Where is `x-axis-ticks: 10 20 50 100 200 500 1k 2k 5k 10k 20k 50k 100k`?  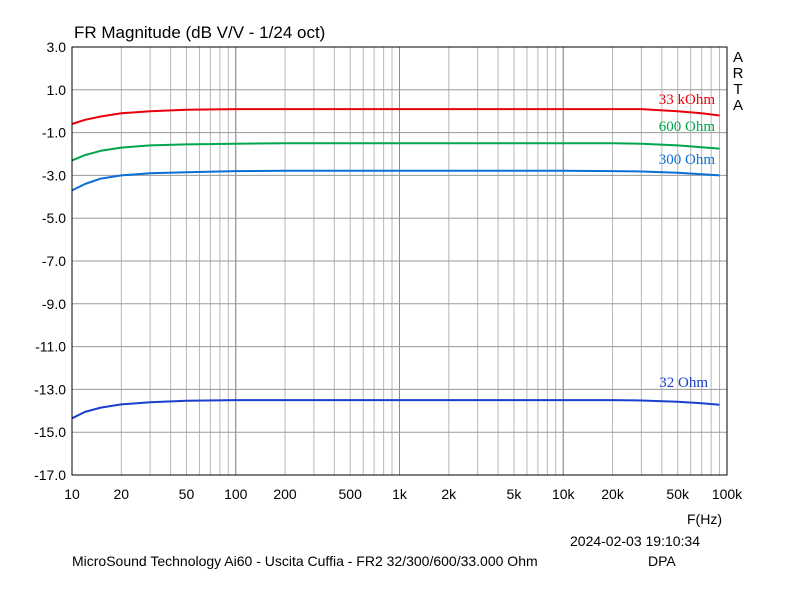 x-axis-ticks: 10 20 50 100 200 500 1k 2k 5k 10k 20k 50k 100k is located at coordinates (403, 494).